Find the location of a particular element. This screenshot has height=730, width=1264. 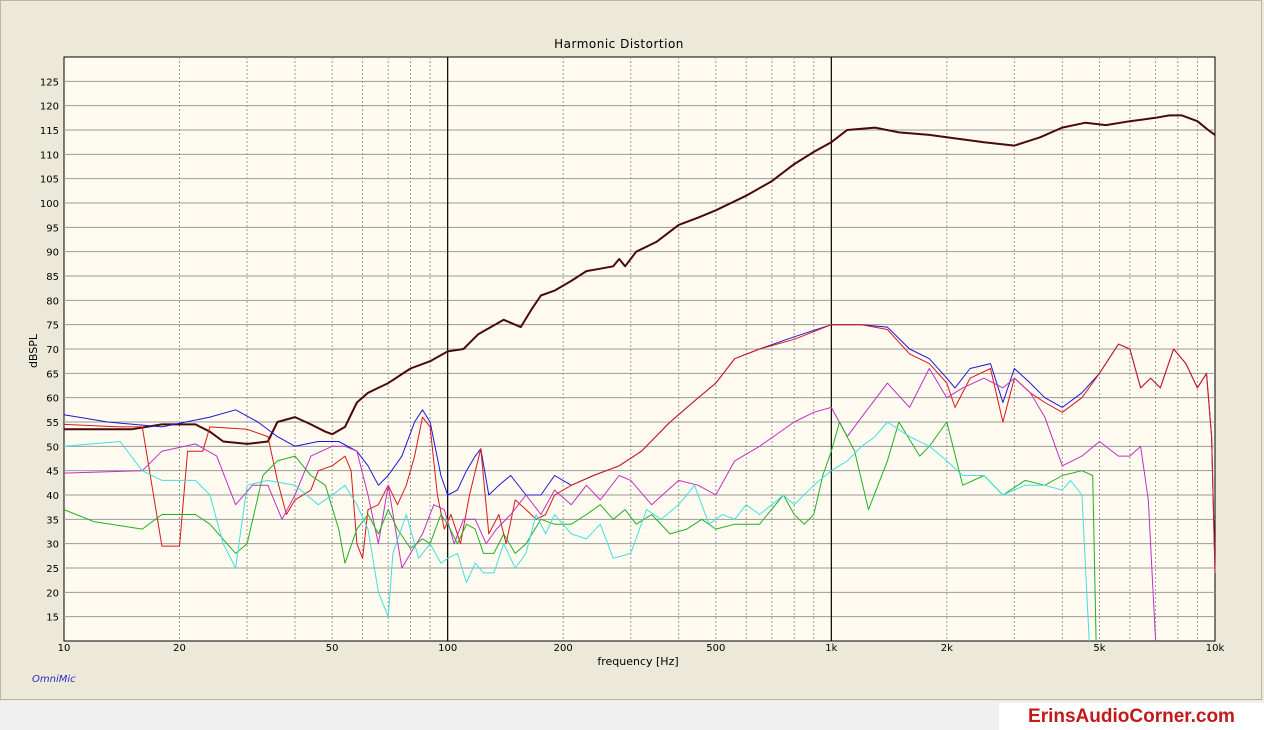

x-tick-label: 10 is located at coordinates (64, 648).